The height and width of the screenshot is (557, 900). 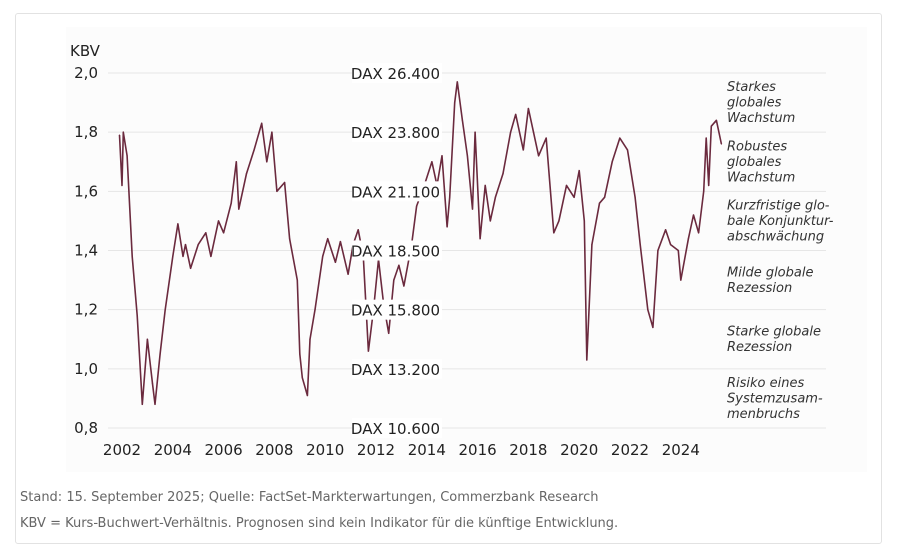 What do you see at coordinates (478, 450) in the screenshot?
I see `x-tick-label: 2016` at bounding box center [478, 450].